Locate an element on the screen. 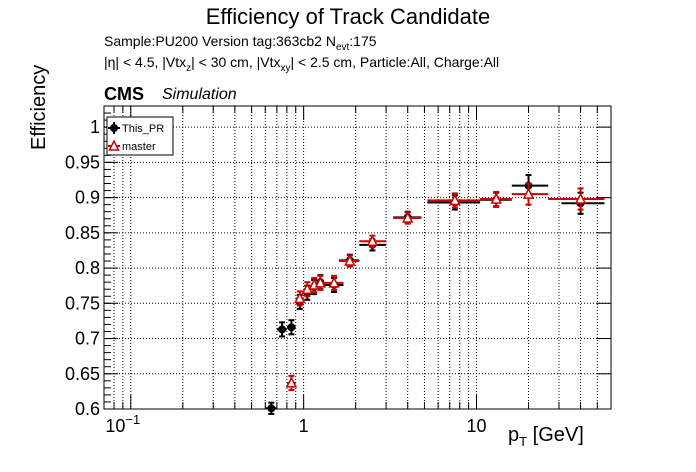 The height and width of the screenshot is (472, 696). cuts-text-tail: | < 2.5 cm, Particle:All, Charge:All is located at coordinates (395, 62).